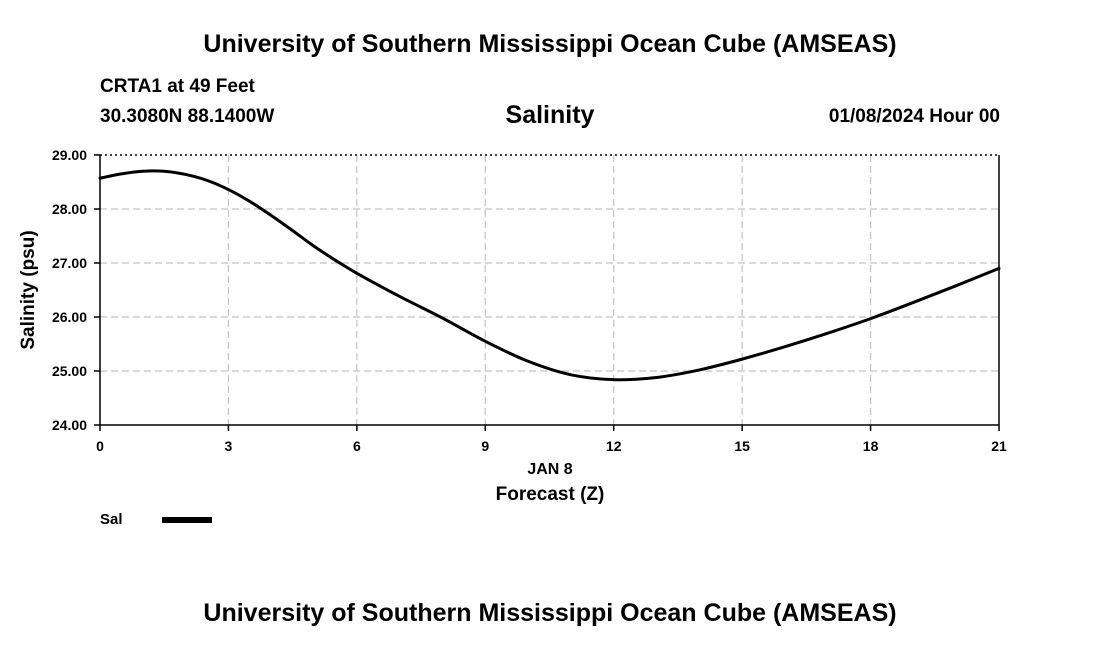 The width and height of the screenshot is (1100, 650). What do you see at coordinates (614, 446) in the screenshot?
I see `x-tick-label: 12` at bounding box center [614, 446].